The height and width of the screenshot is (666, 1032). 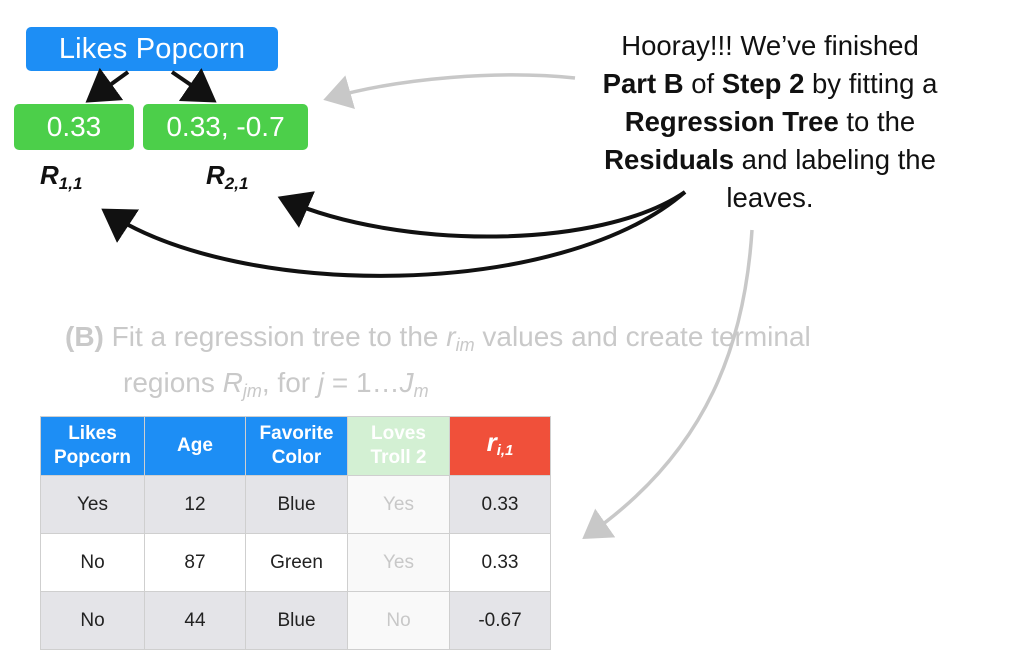 What do you see at coordinates (295, 620) in the screenshot?
I see `table-row: No 44 Blue No -0.67` at bounding box center [295, 620].